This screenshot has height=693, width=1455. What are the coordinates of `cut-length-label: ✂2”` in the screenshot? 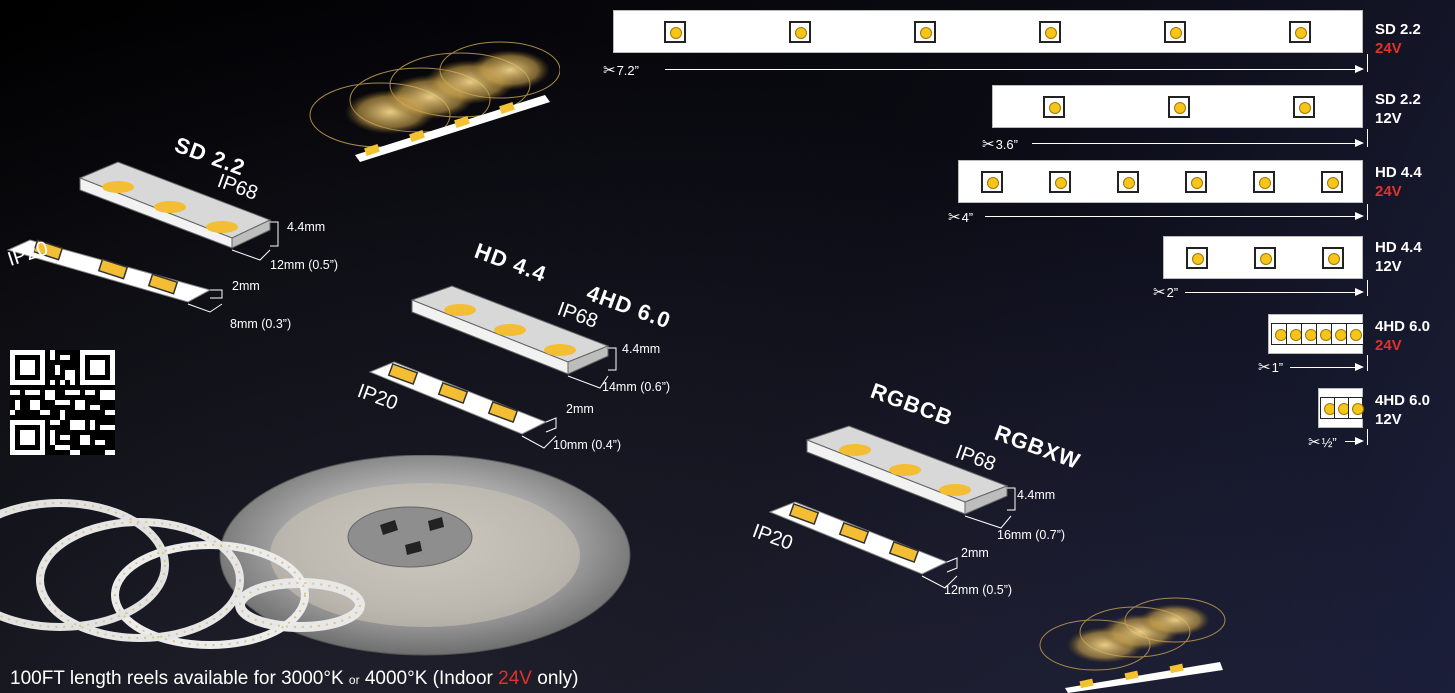 It's located at (1165, 292).